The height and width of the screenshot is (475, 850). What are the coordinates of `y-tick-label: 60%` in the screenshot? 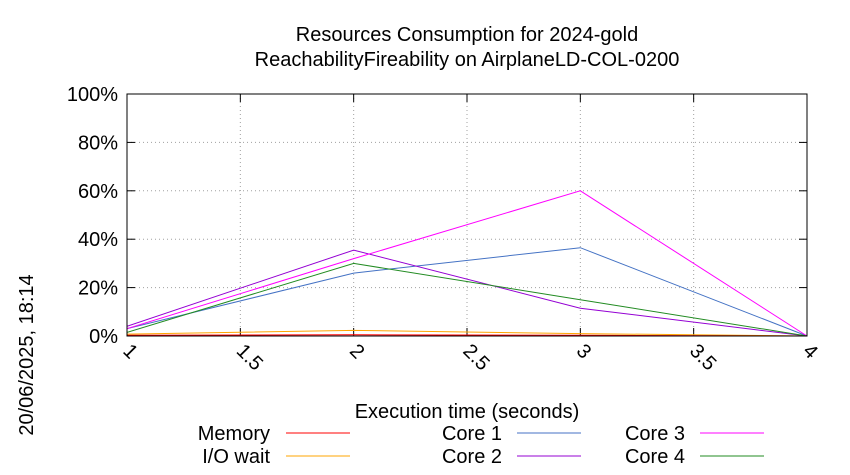 It's located at (98, 192).